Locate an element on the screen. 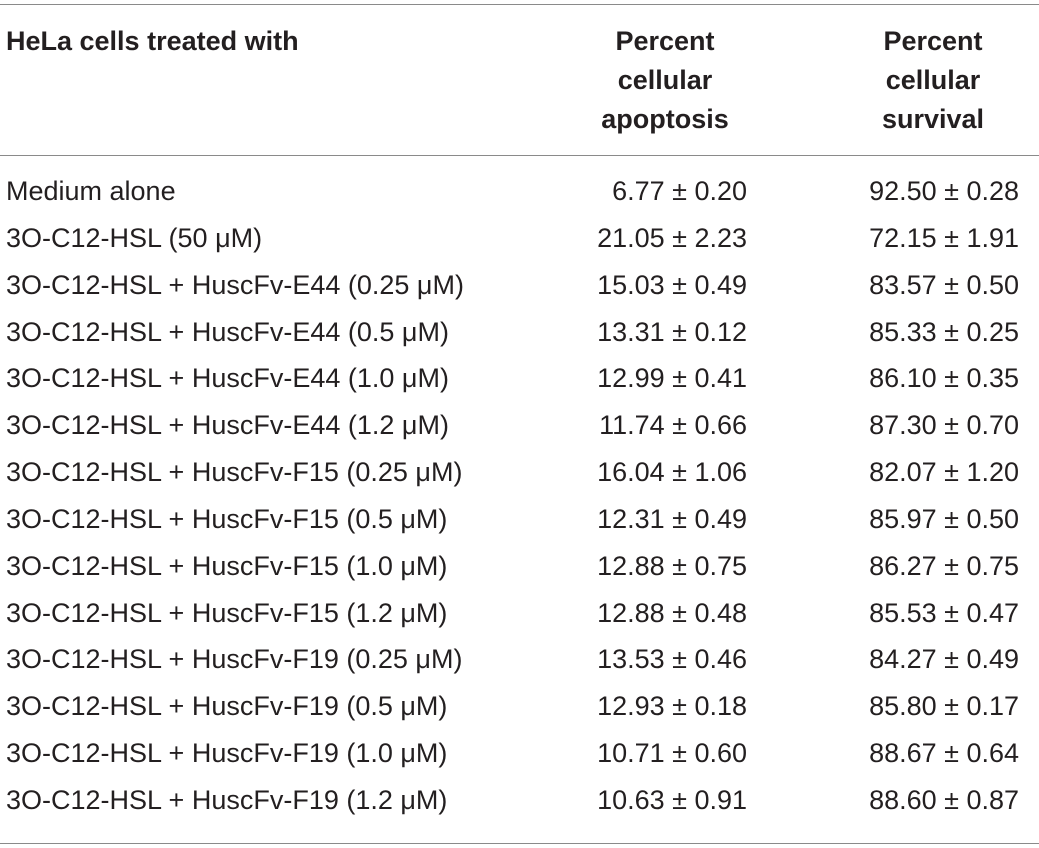 The image size is (1039, 848). cell-survival: 87.30 ± 0.70 is located at coordinates (944, 425).